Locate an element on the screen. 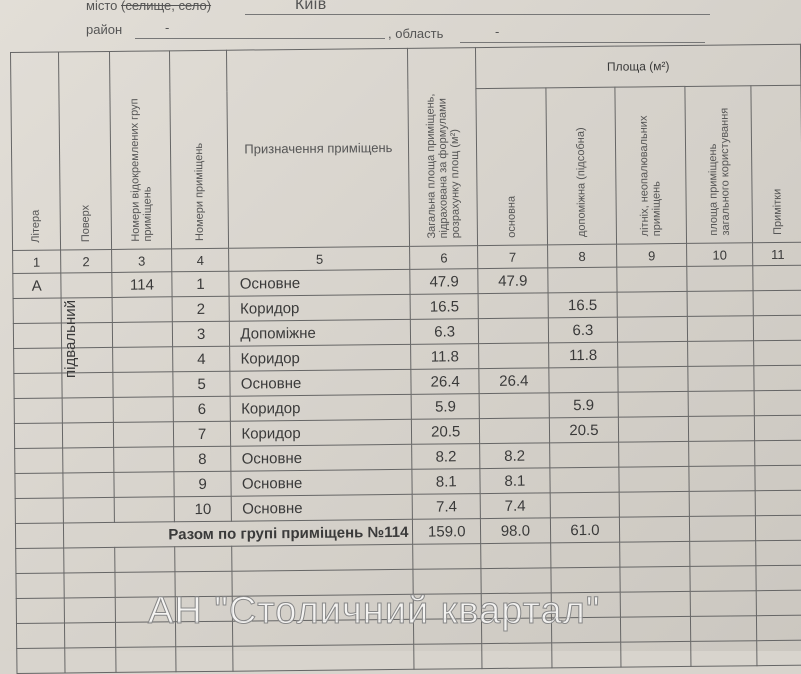 The image size is (801, 674). room-main: 8.2 is located at coordinates (514, 455).